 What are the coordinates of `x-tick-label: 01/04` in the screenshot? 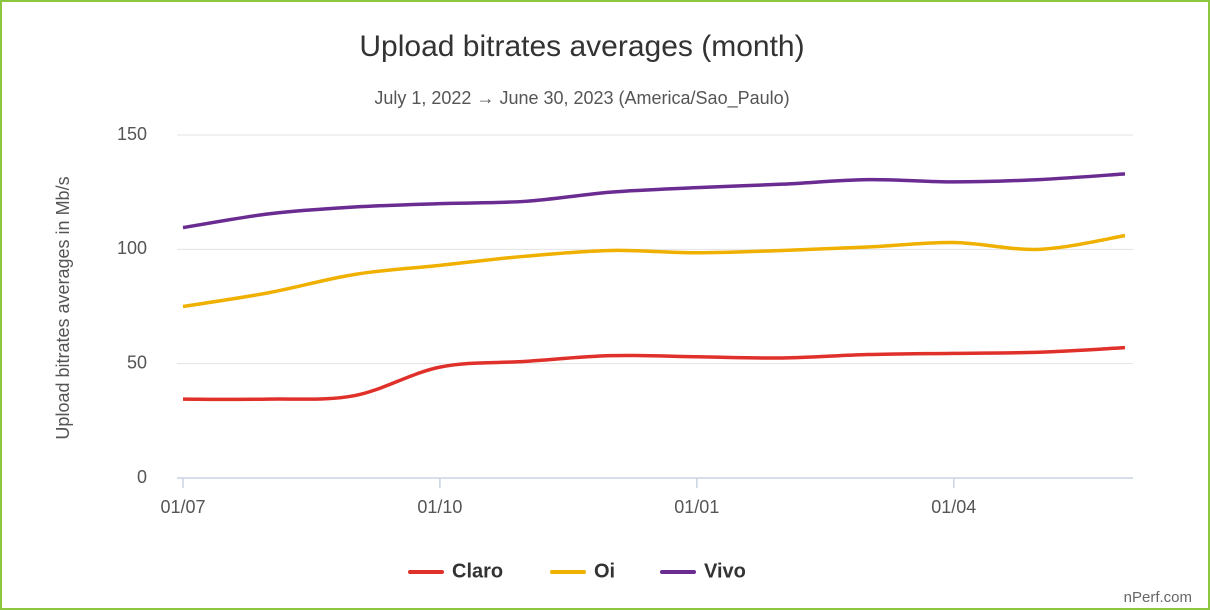 It's located at (953, 507).